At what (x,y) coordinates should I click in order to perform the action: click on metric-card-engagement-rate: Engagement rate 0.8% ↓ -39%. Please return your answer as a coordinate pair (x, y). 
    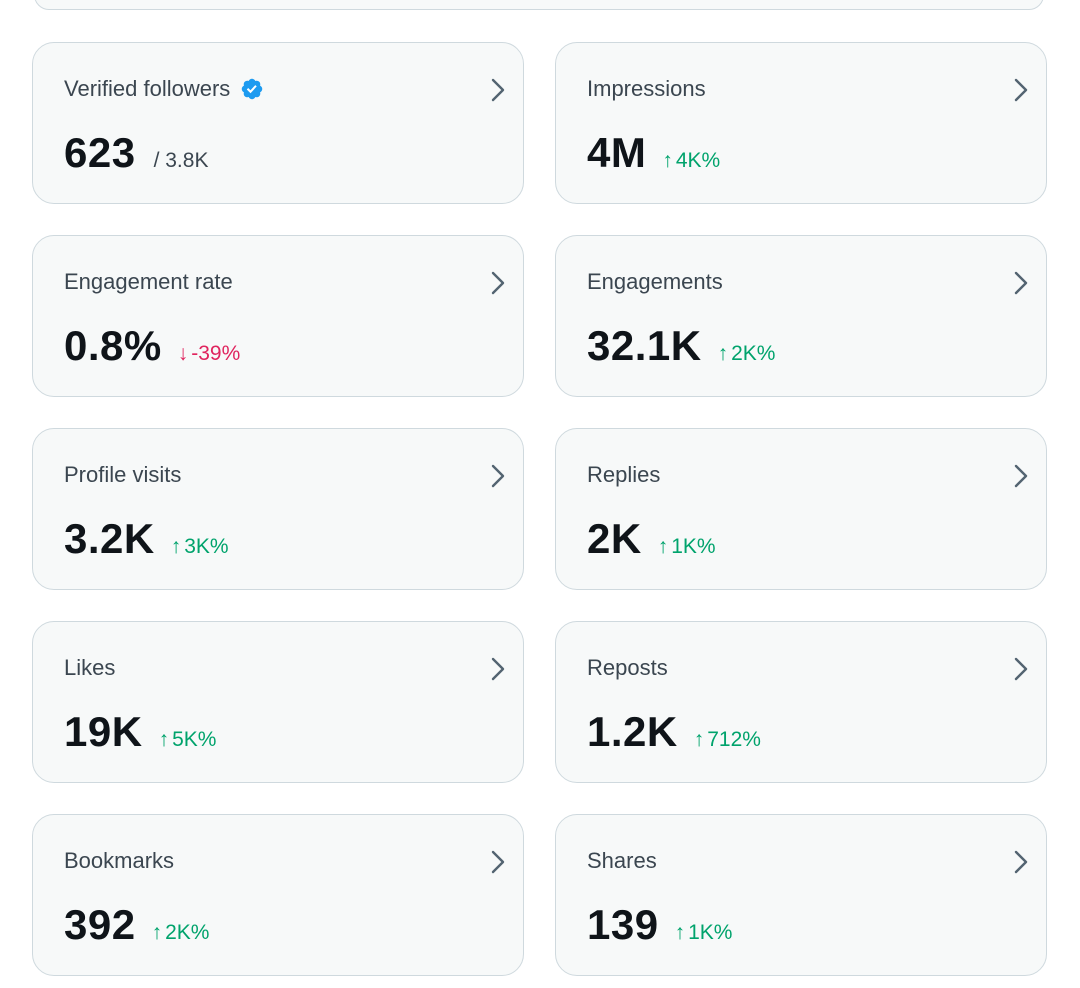
    Looking at the image, I should click on (278, 316).